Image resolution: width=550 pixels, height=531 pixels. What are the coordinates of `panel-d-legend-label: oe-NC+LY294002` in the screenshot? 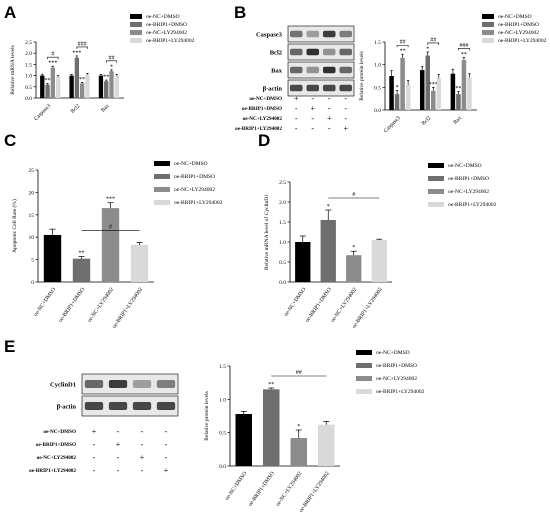 It's located at (468, 192).